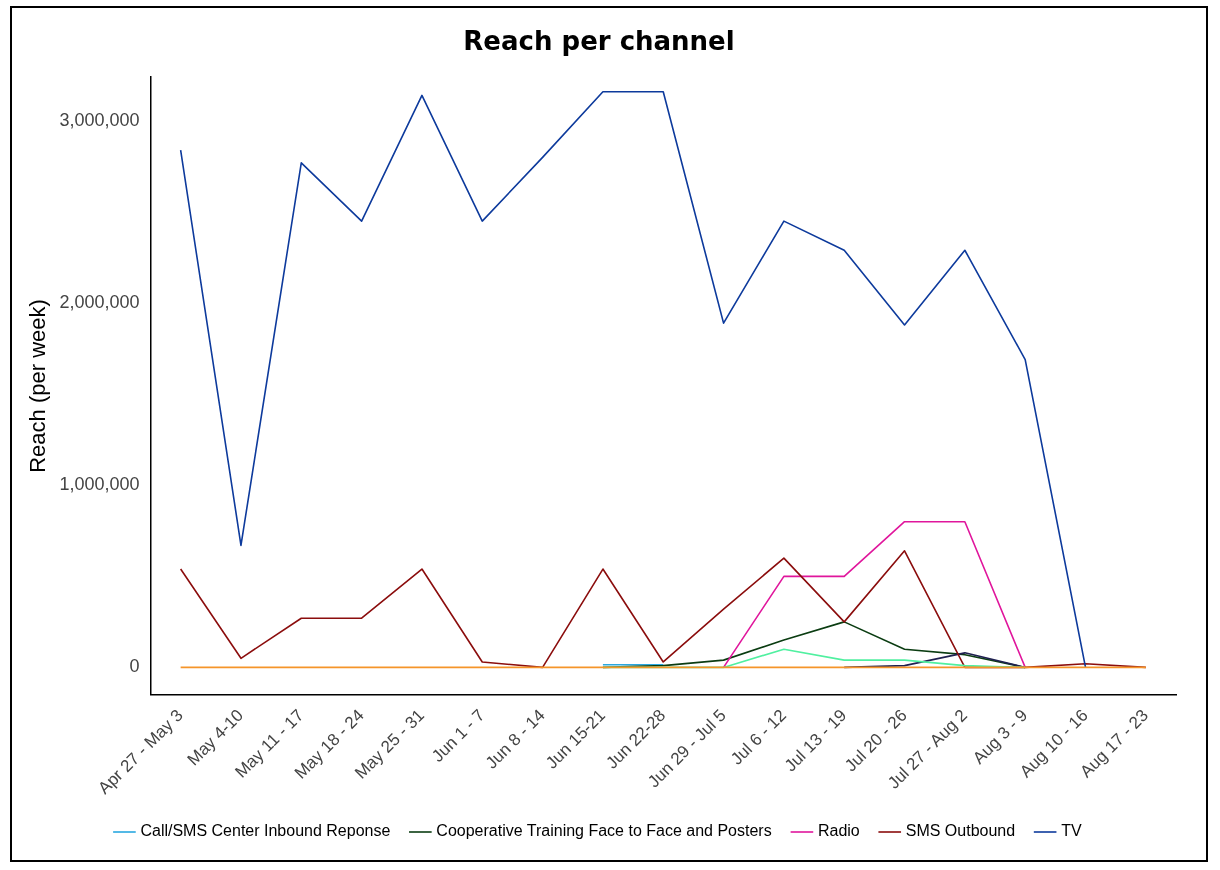 Image resolution: width=1220 pixels, height=870 pixels. Describe the element at coordinates (134, 666) in the screenshot. I see `y-tick-label: 0` at that location.